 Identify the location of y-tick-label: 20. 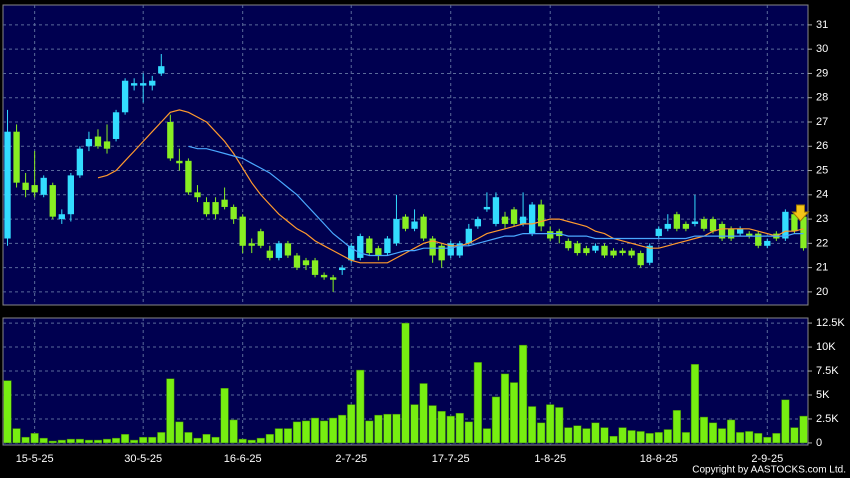
(822, 292).